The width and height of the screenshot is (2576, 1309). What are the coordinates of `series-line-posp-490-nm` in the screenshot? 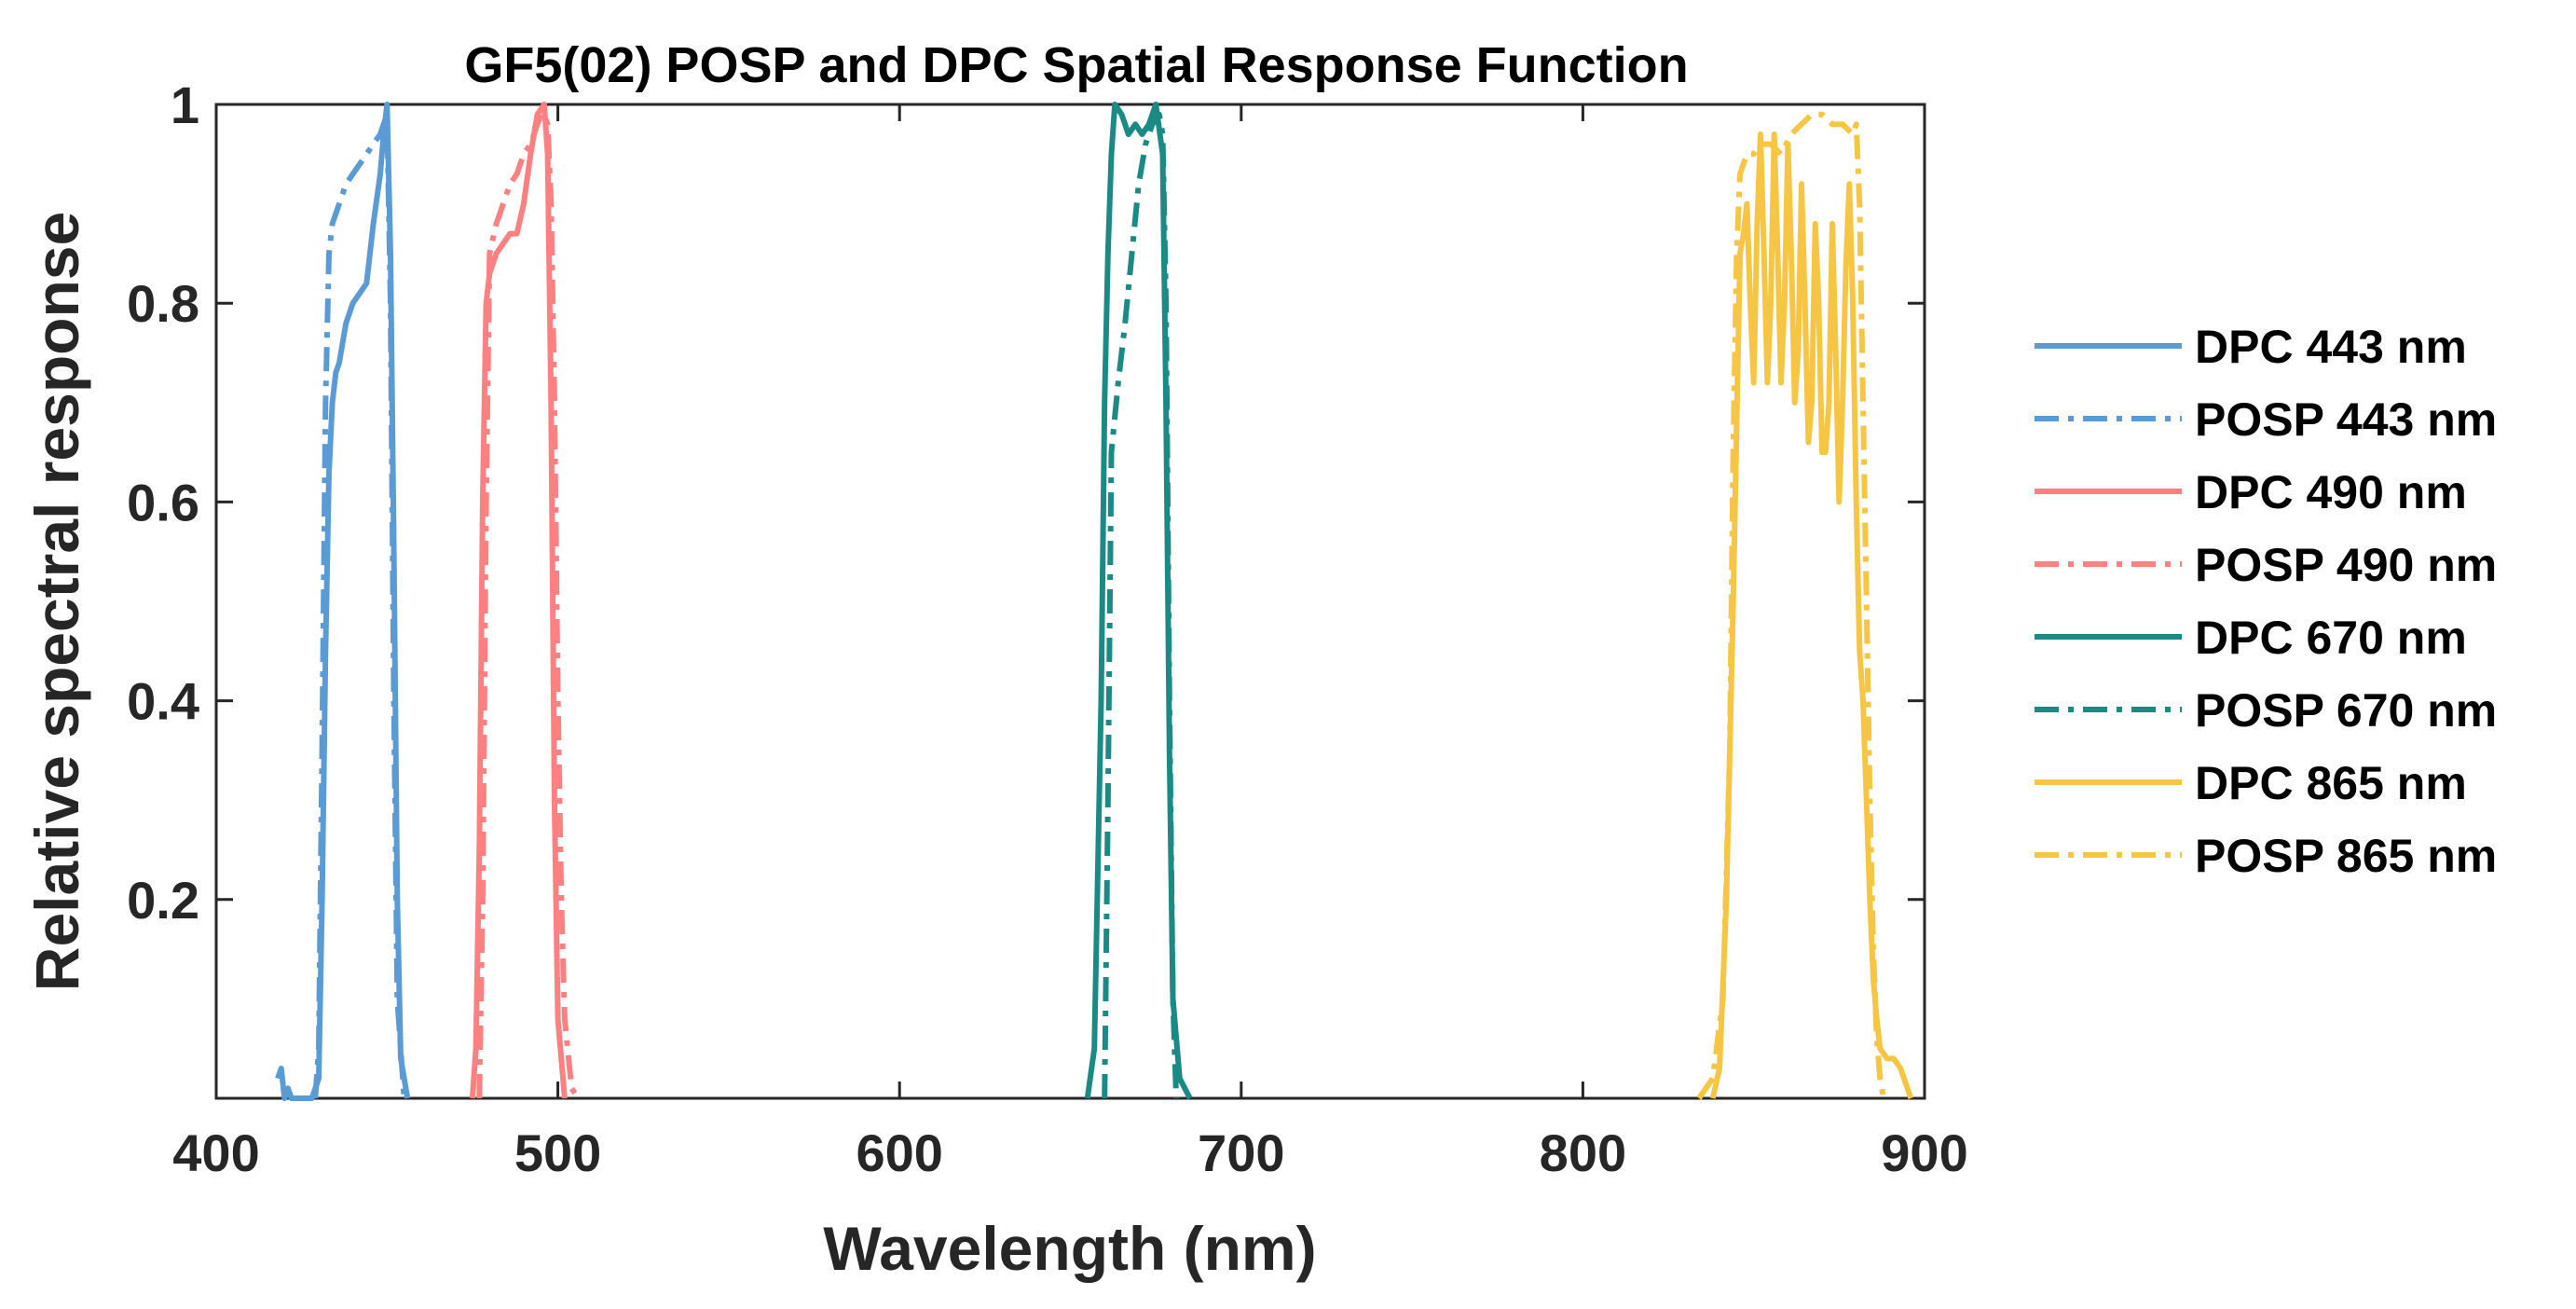 It's located at (529, 605).